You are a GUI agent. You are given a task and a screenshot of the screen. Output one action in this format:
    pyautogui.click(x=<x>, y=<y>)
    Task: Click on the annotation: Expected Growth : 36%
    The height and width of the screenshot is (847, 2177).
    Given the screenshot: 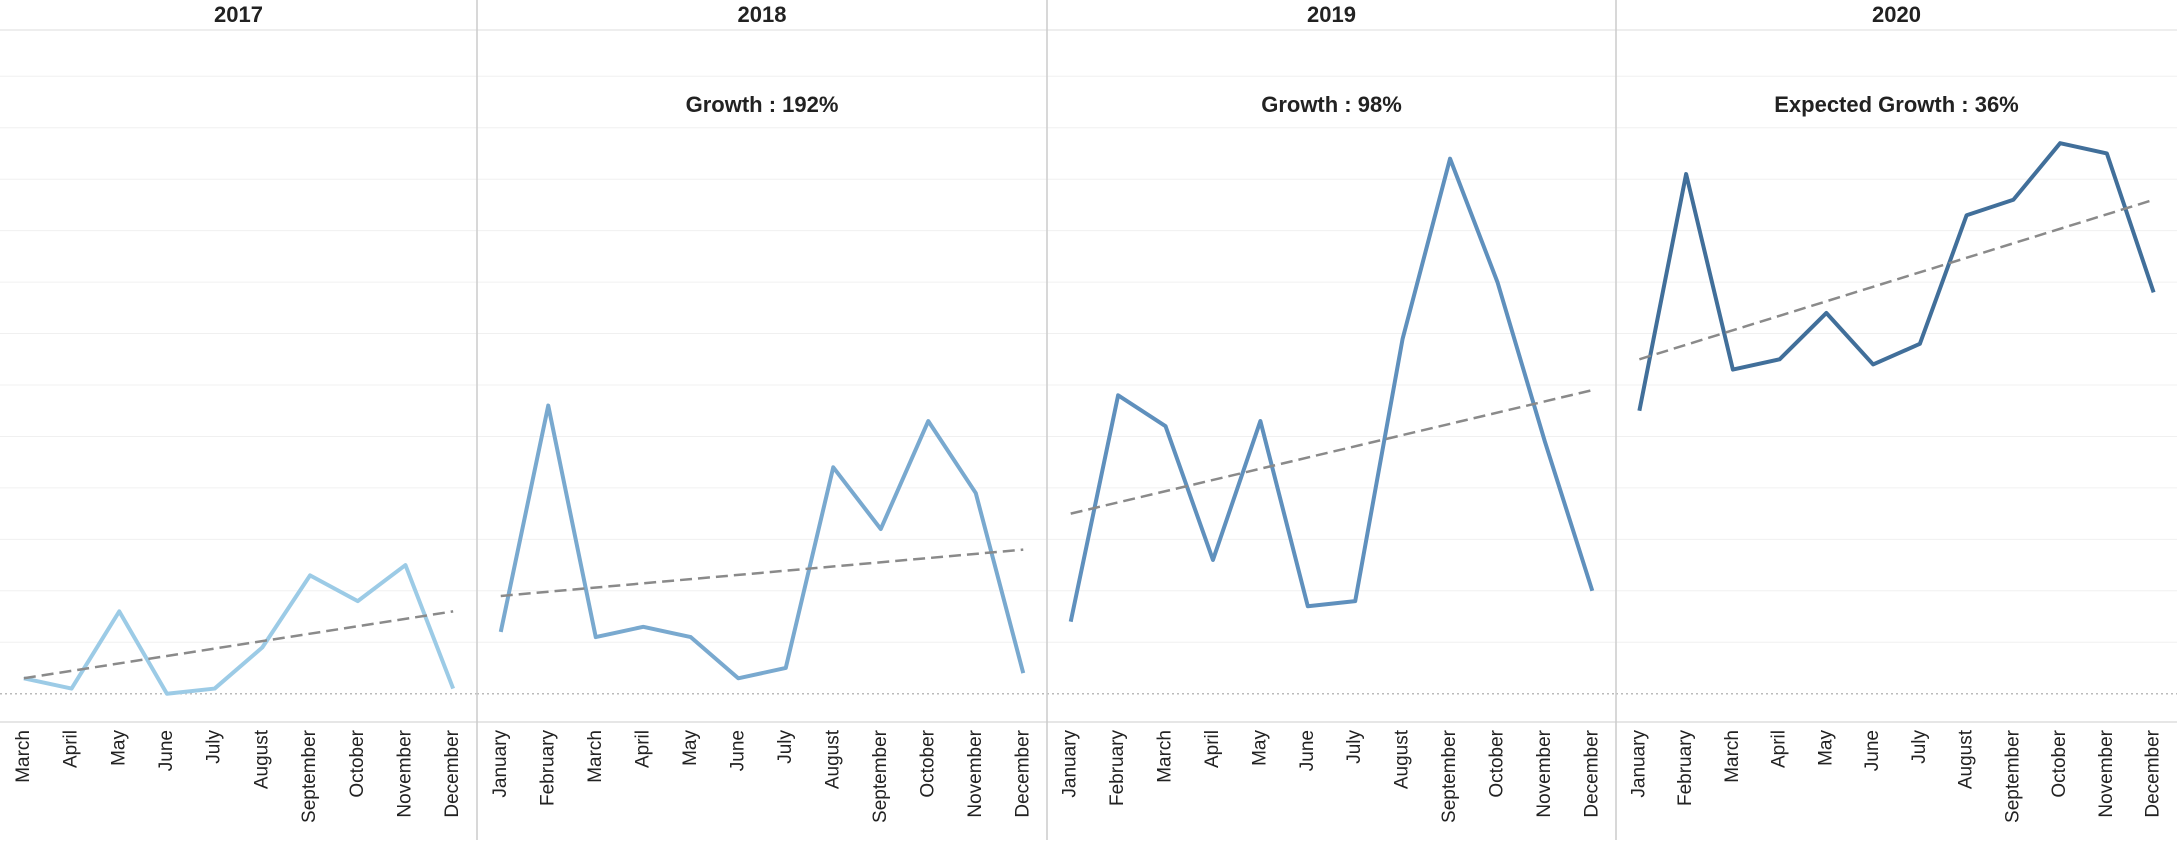 What is the action you would take?
    pyautogui.click(x=1896, y=104)
    